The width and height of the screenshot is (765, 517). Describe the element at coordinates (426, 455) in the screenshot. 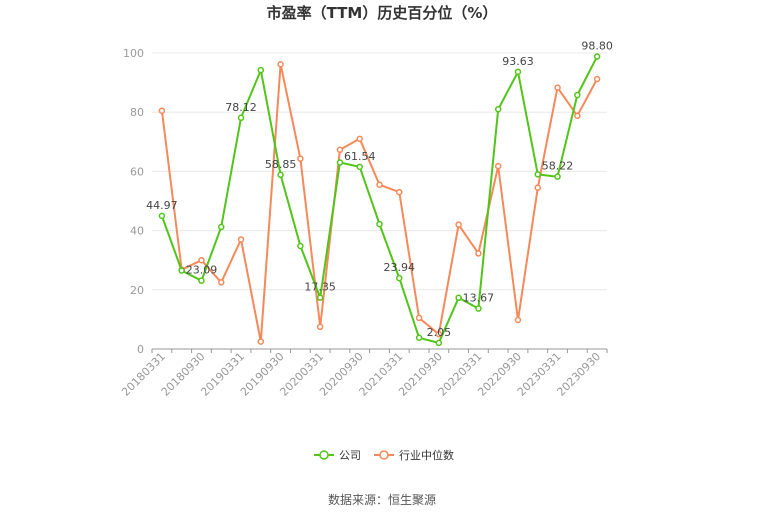

I see `legend-label: 行业中位数` at that location.